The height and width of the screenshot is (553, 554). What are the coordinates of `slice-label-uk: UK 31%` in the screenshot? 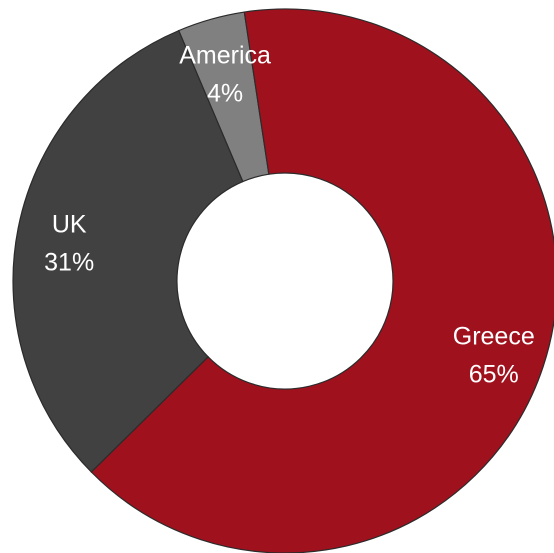 It's located at (69, 243).